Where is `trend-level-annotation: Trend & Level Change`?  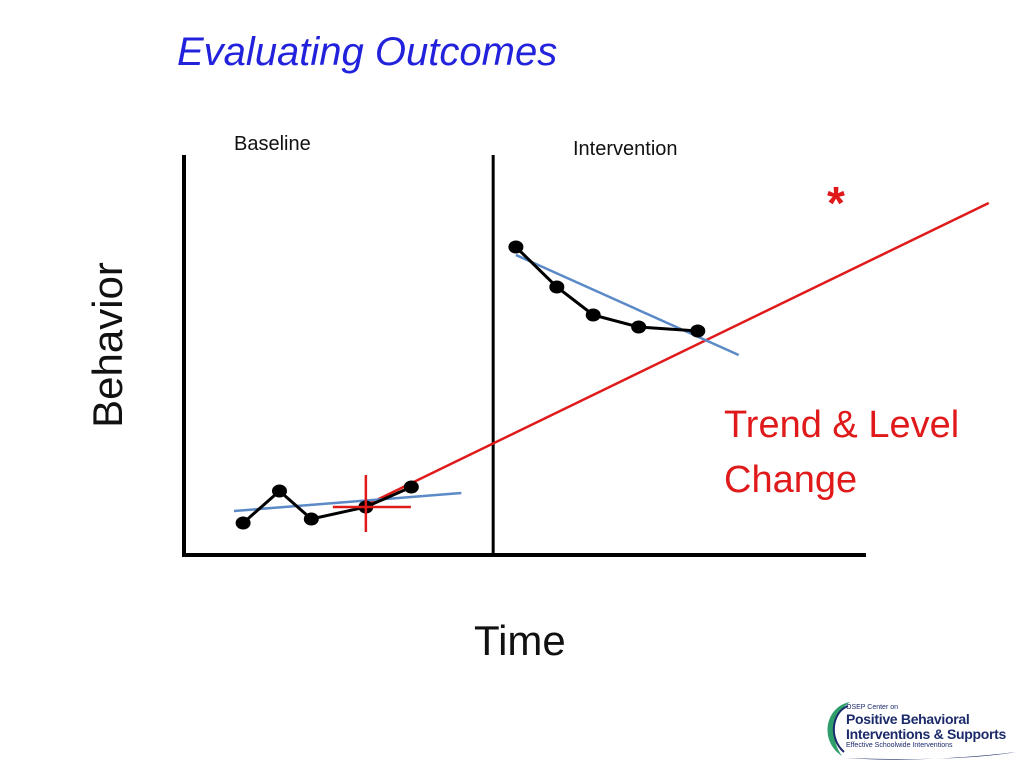 trend-level-annotation: Trend & Level Change is located at coordinates (841, 453).